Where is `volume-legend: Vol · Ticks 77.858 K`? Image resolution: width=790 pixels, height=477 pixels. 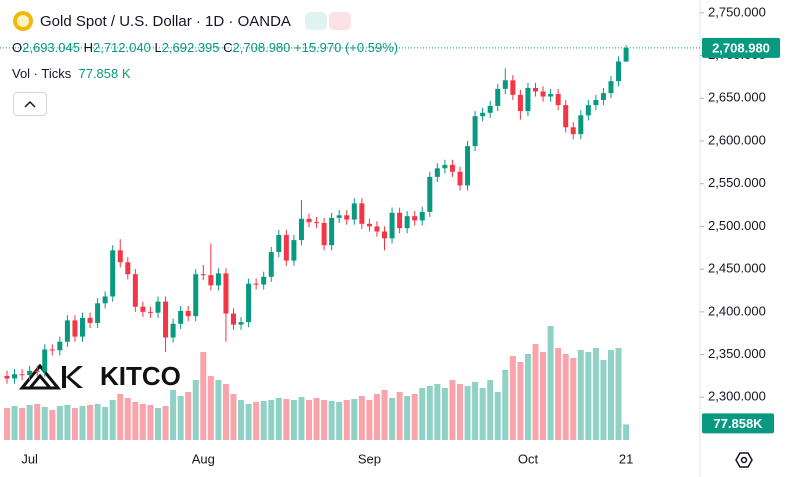 volume-legend: Vol · Ticks 77.858 K is located at coordinates (71, 73).